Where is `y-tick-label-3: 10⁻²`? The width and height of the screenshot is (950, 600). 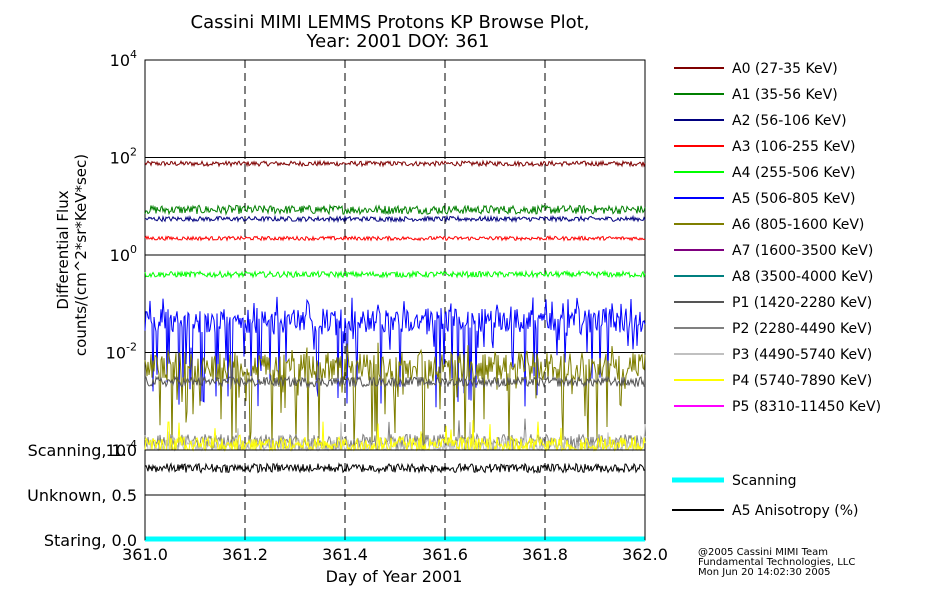 y-tick-label-3: 10⁻² is located at coordinates (121, 352).